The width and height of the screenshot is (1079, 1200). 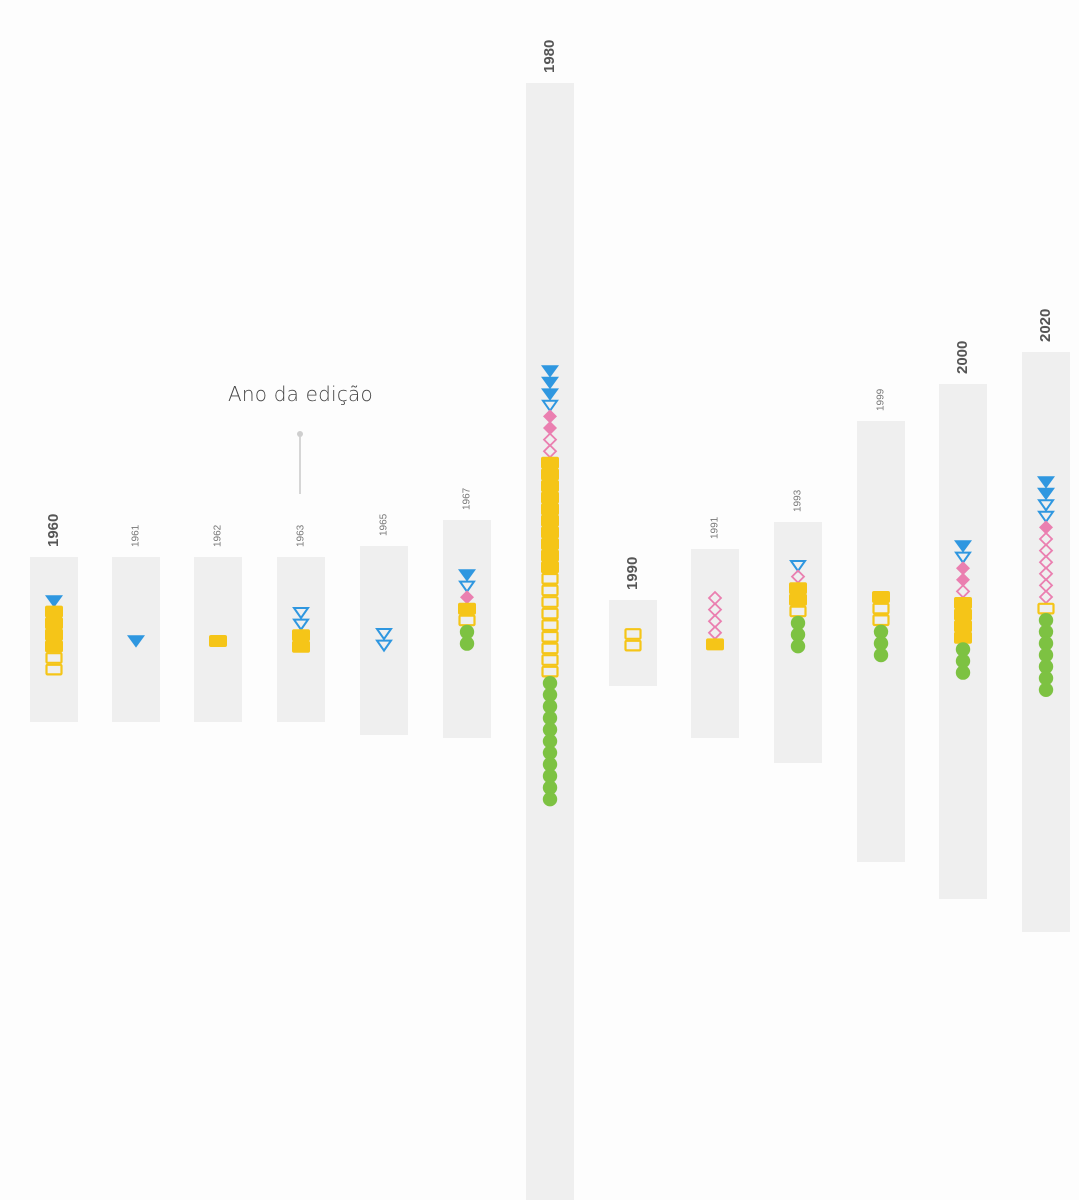 I want to click on year-column-1962: 1962, so click(x=218, y=623).